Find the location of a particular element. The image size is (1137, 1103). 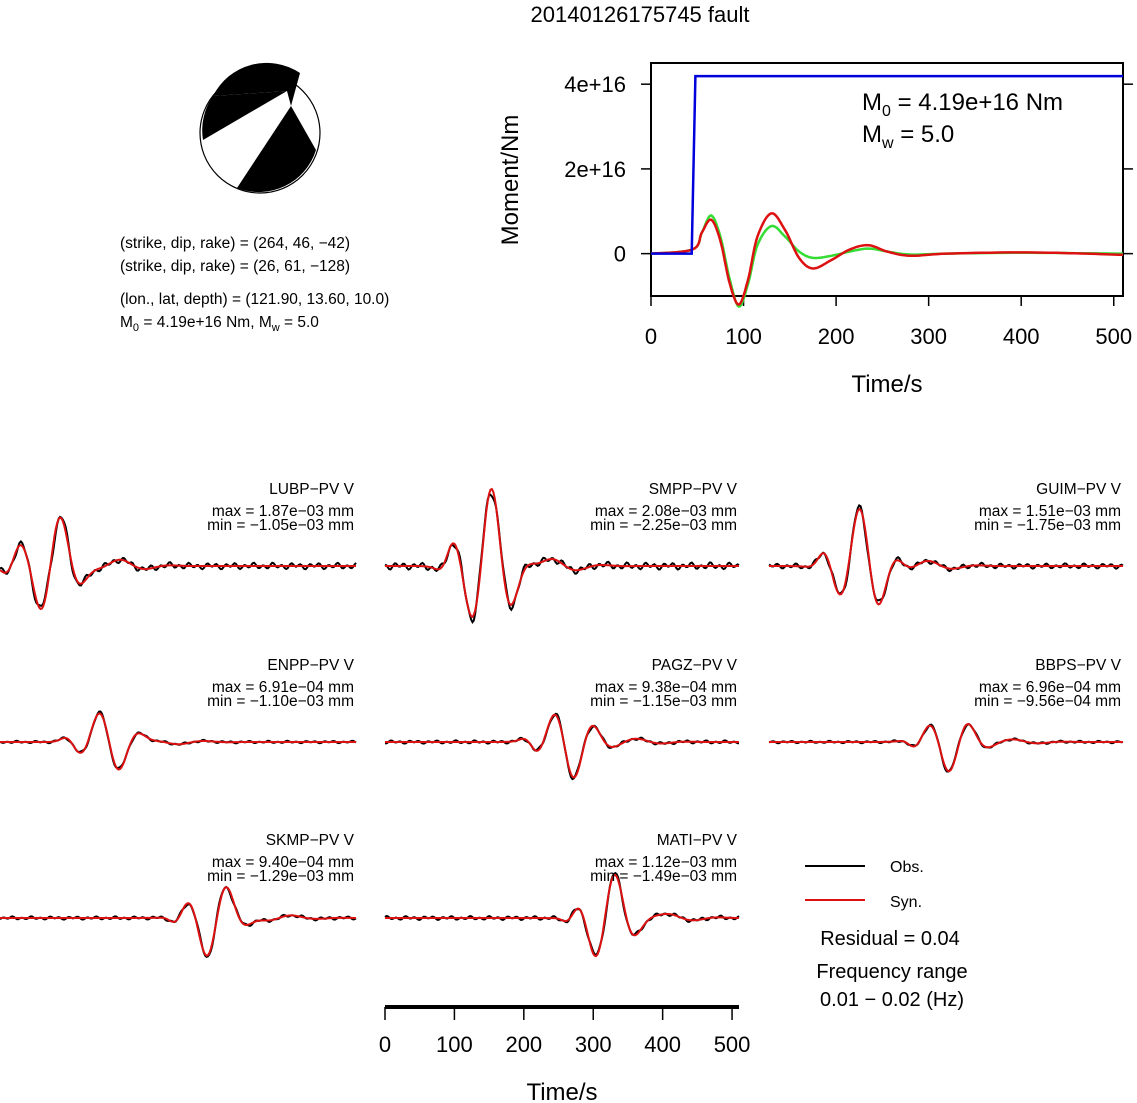

moment-rate-green-line is located at coordinates (886, 261).